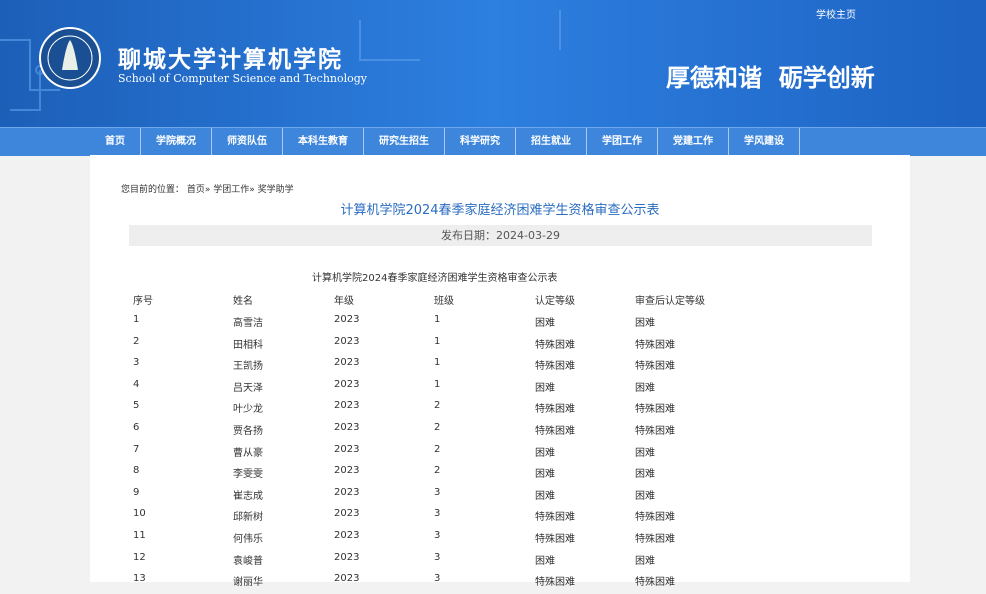 Image resolution: width=986 pixels, height=594 pixels. What do you see at coordinates (136, 427) in the screenshot?
I see `table-row-cell: 6` at bounding box center [136, 427].